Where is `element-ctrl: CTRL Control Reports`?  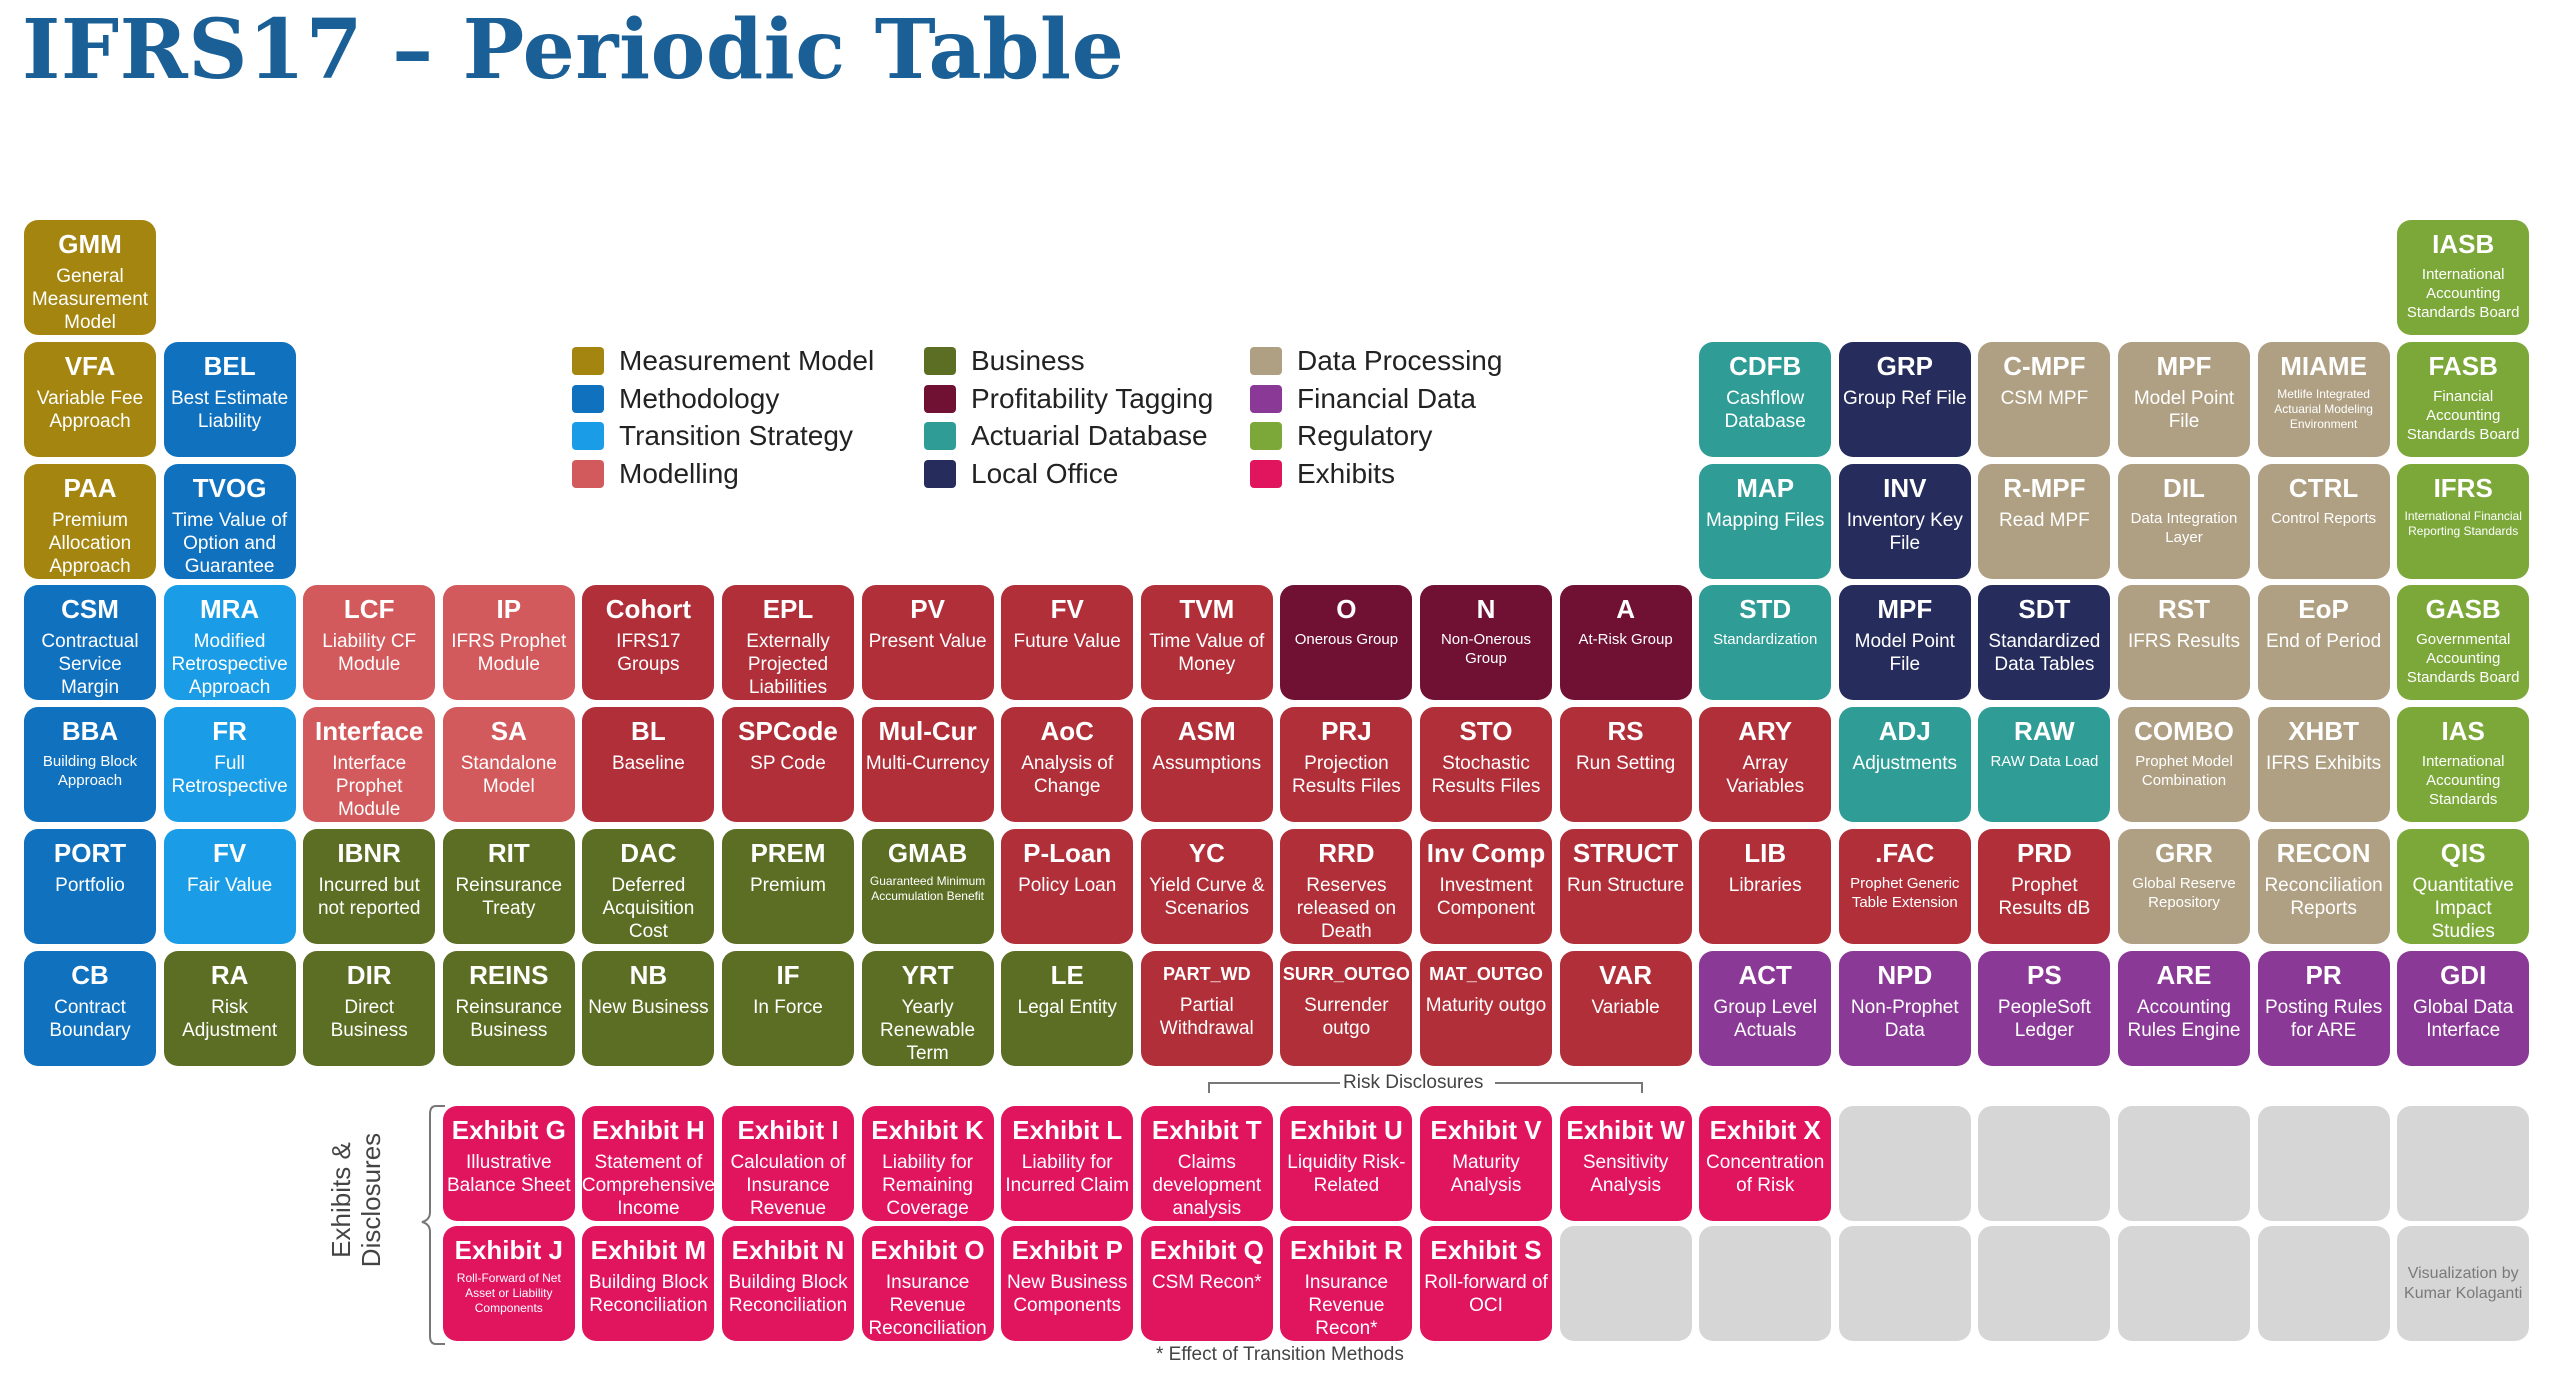 element-ctrl: CTRL Control Reports is located at coordinates (2323, 521).